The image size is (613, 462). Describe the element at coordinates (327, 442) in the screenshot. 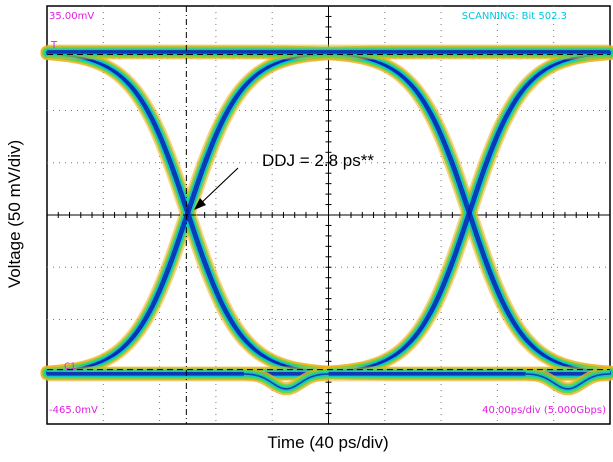

I see `x-axis-title: Time (40 ps/div)` at that location.